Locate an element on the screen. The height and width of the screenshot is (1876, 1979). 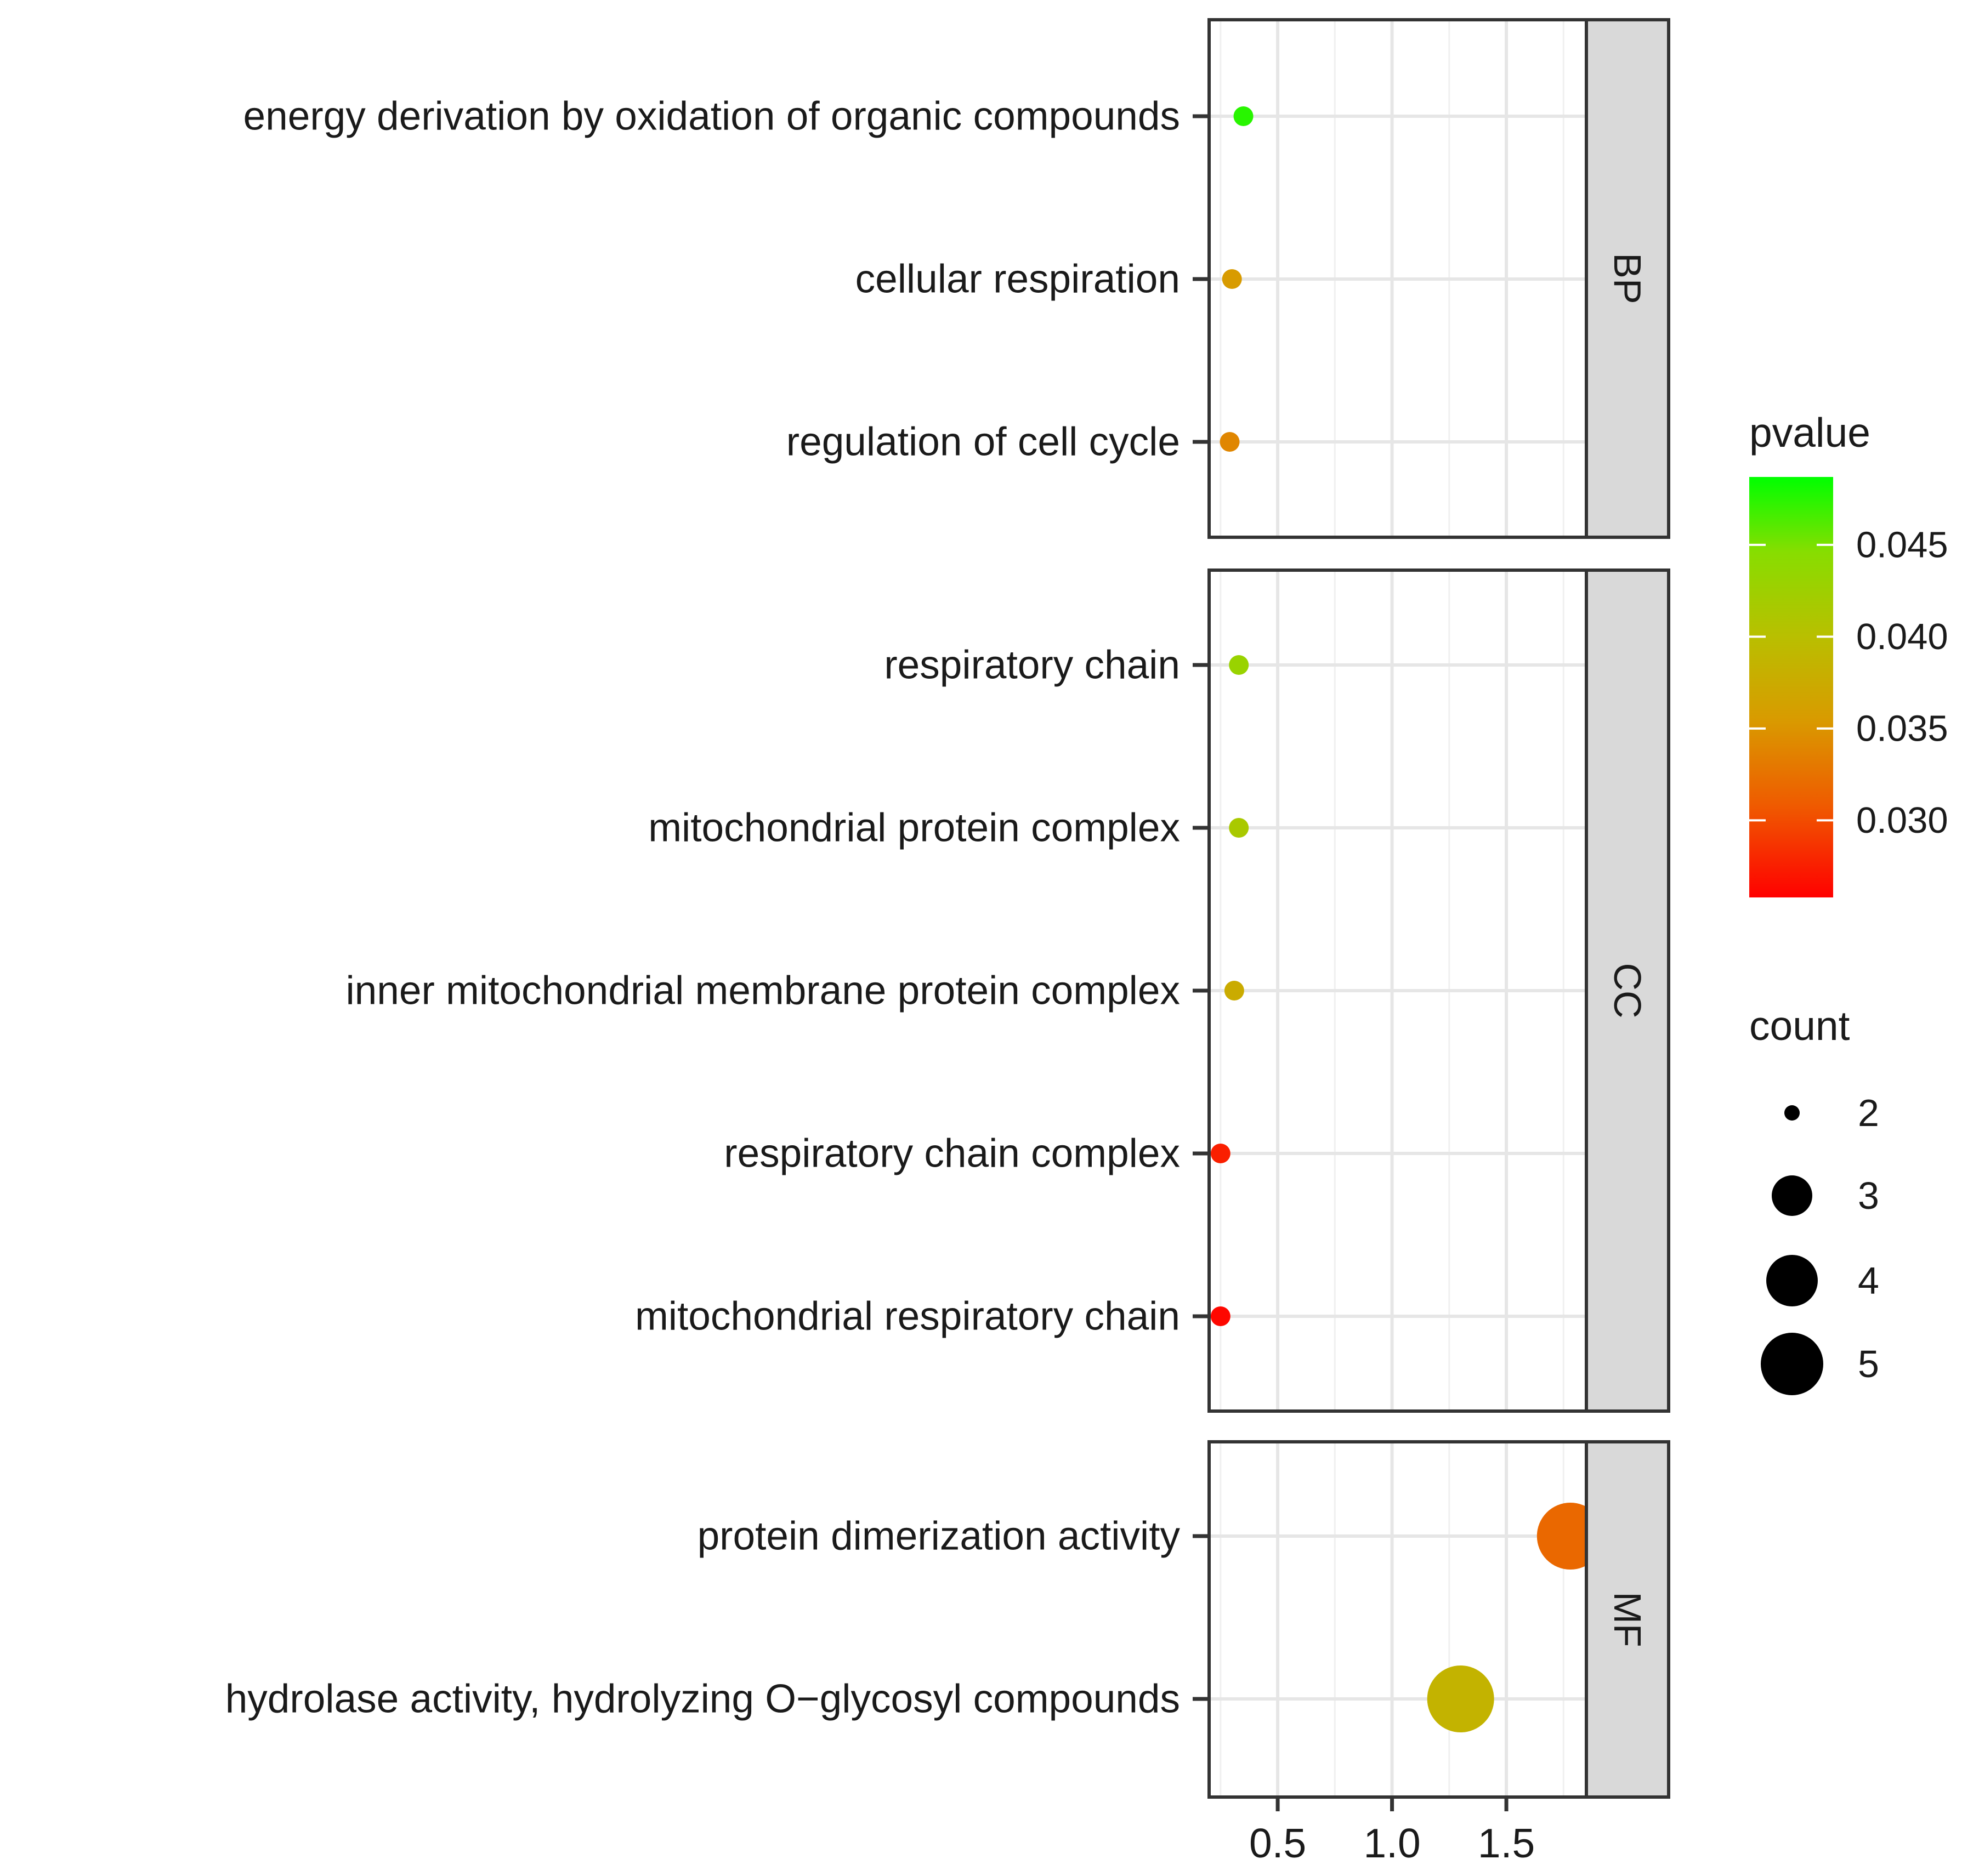
facet-strip-label: MF is located at coordinates (1627, 1619).